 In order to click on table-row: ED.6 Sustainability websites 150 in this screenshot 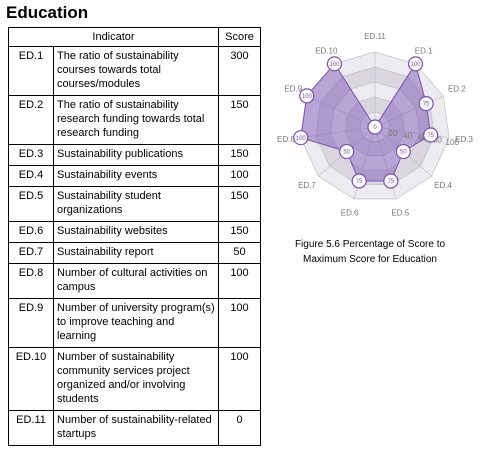, I will do `click(134, 232)`.